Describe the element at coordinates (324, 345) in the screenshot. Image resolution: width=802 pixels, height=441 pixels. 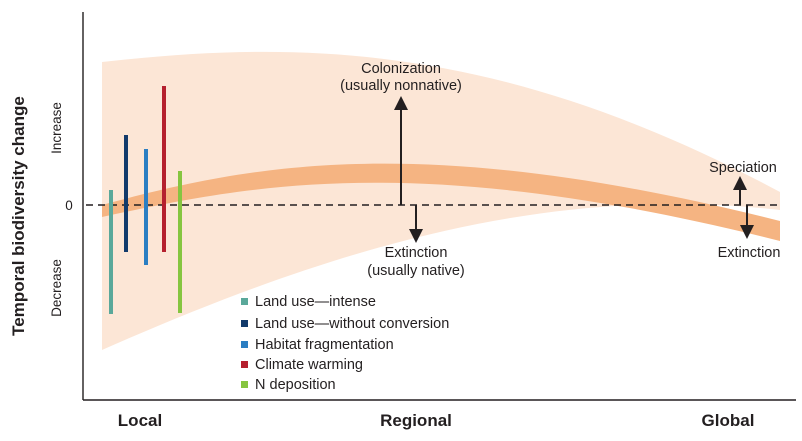
I see `legend-label: Habitat fragmentation` at that location.